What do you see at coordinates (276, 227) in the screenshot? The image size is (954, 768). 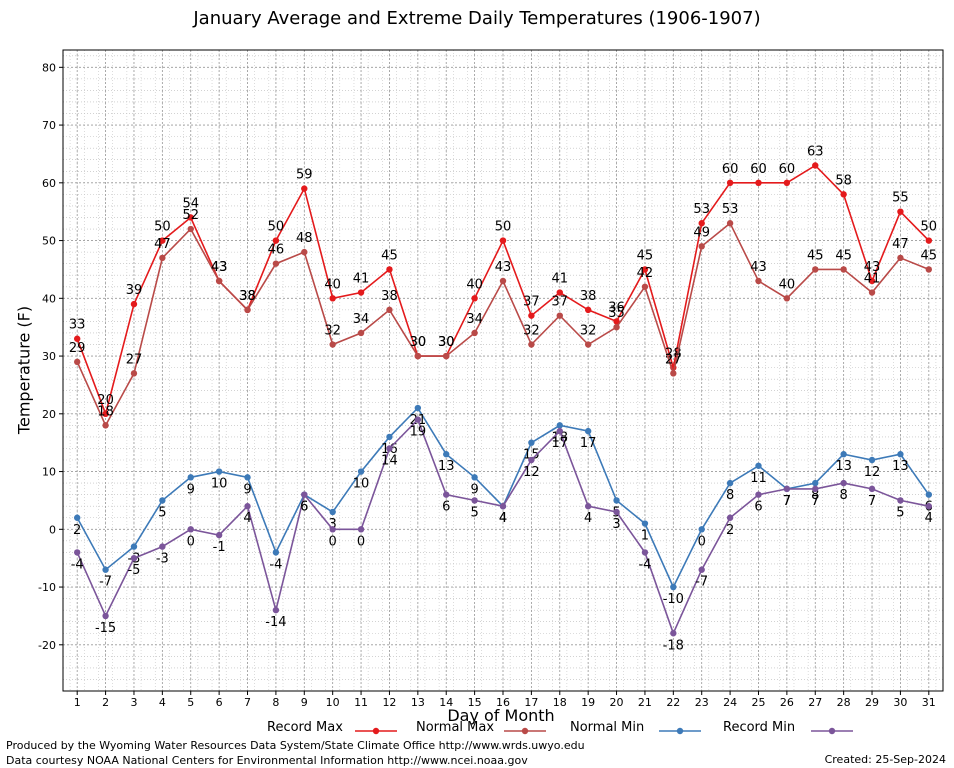 I see `data-label-record-max: 50` at bounding box center [276, 227].